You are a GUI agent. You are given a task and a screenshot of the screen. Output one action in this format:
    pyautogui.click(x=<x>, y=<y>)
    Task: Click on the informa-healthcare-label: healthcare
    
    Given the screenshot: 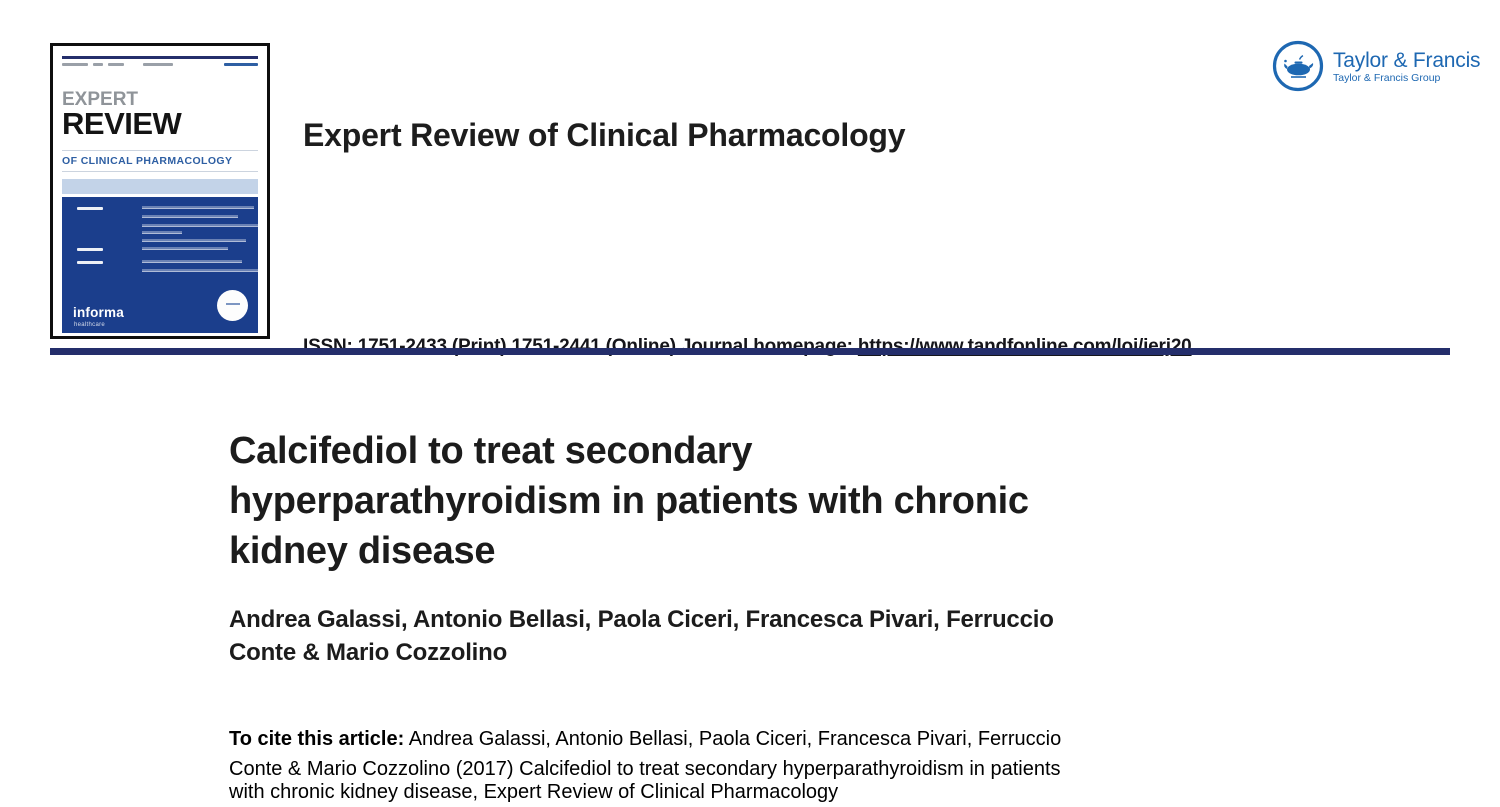 What is the action you would take?
    pyautogui.click(x=90, y=325)
    